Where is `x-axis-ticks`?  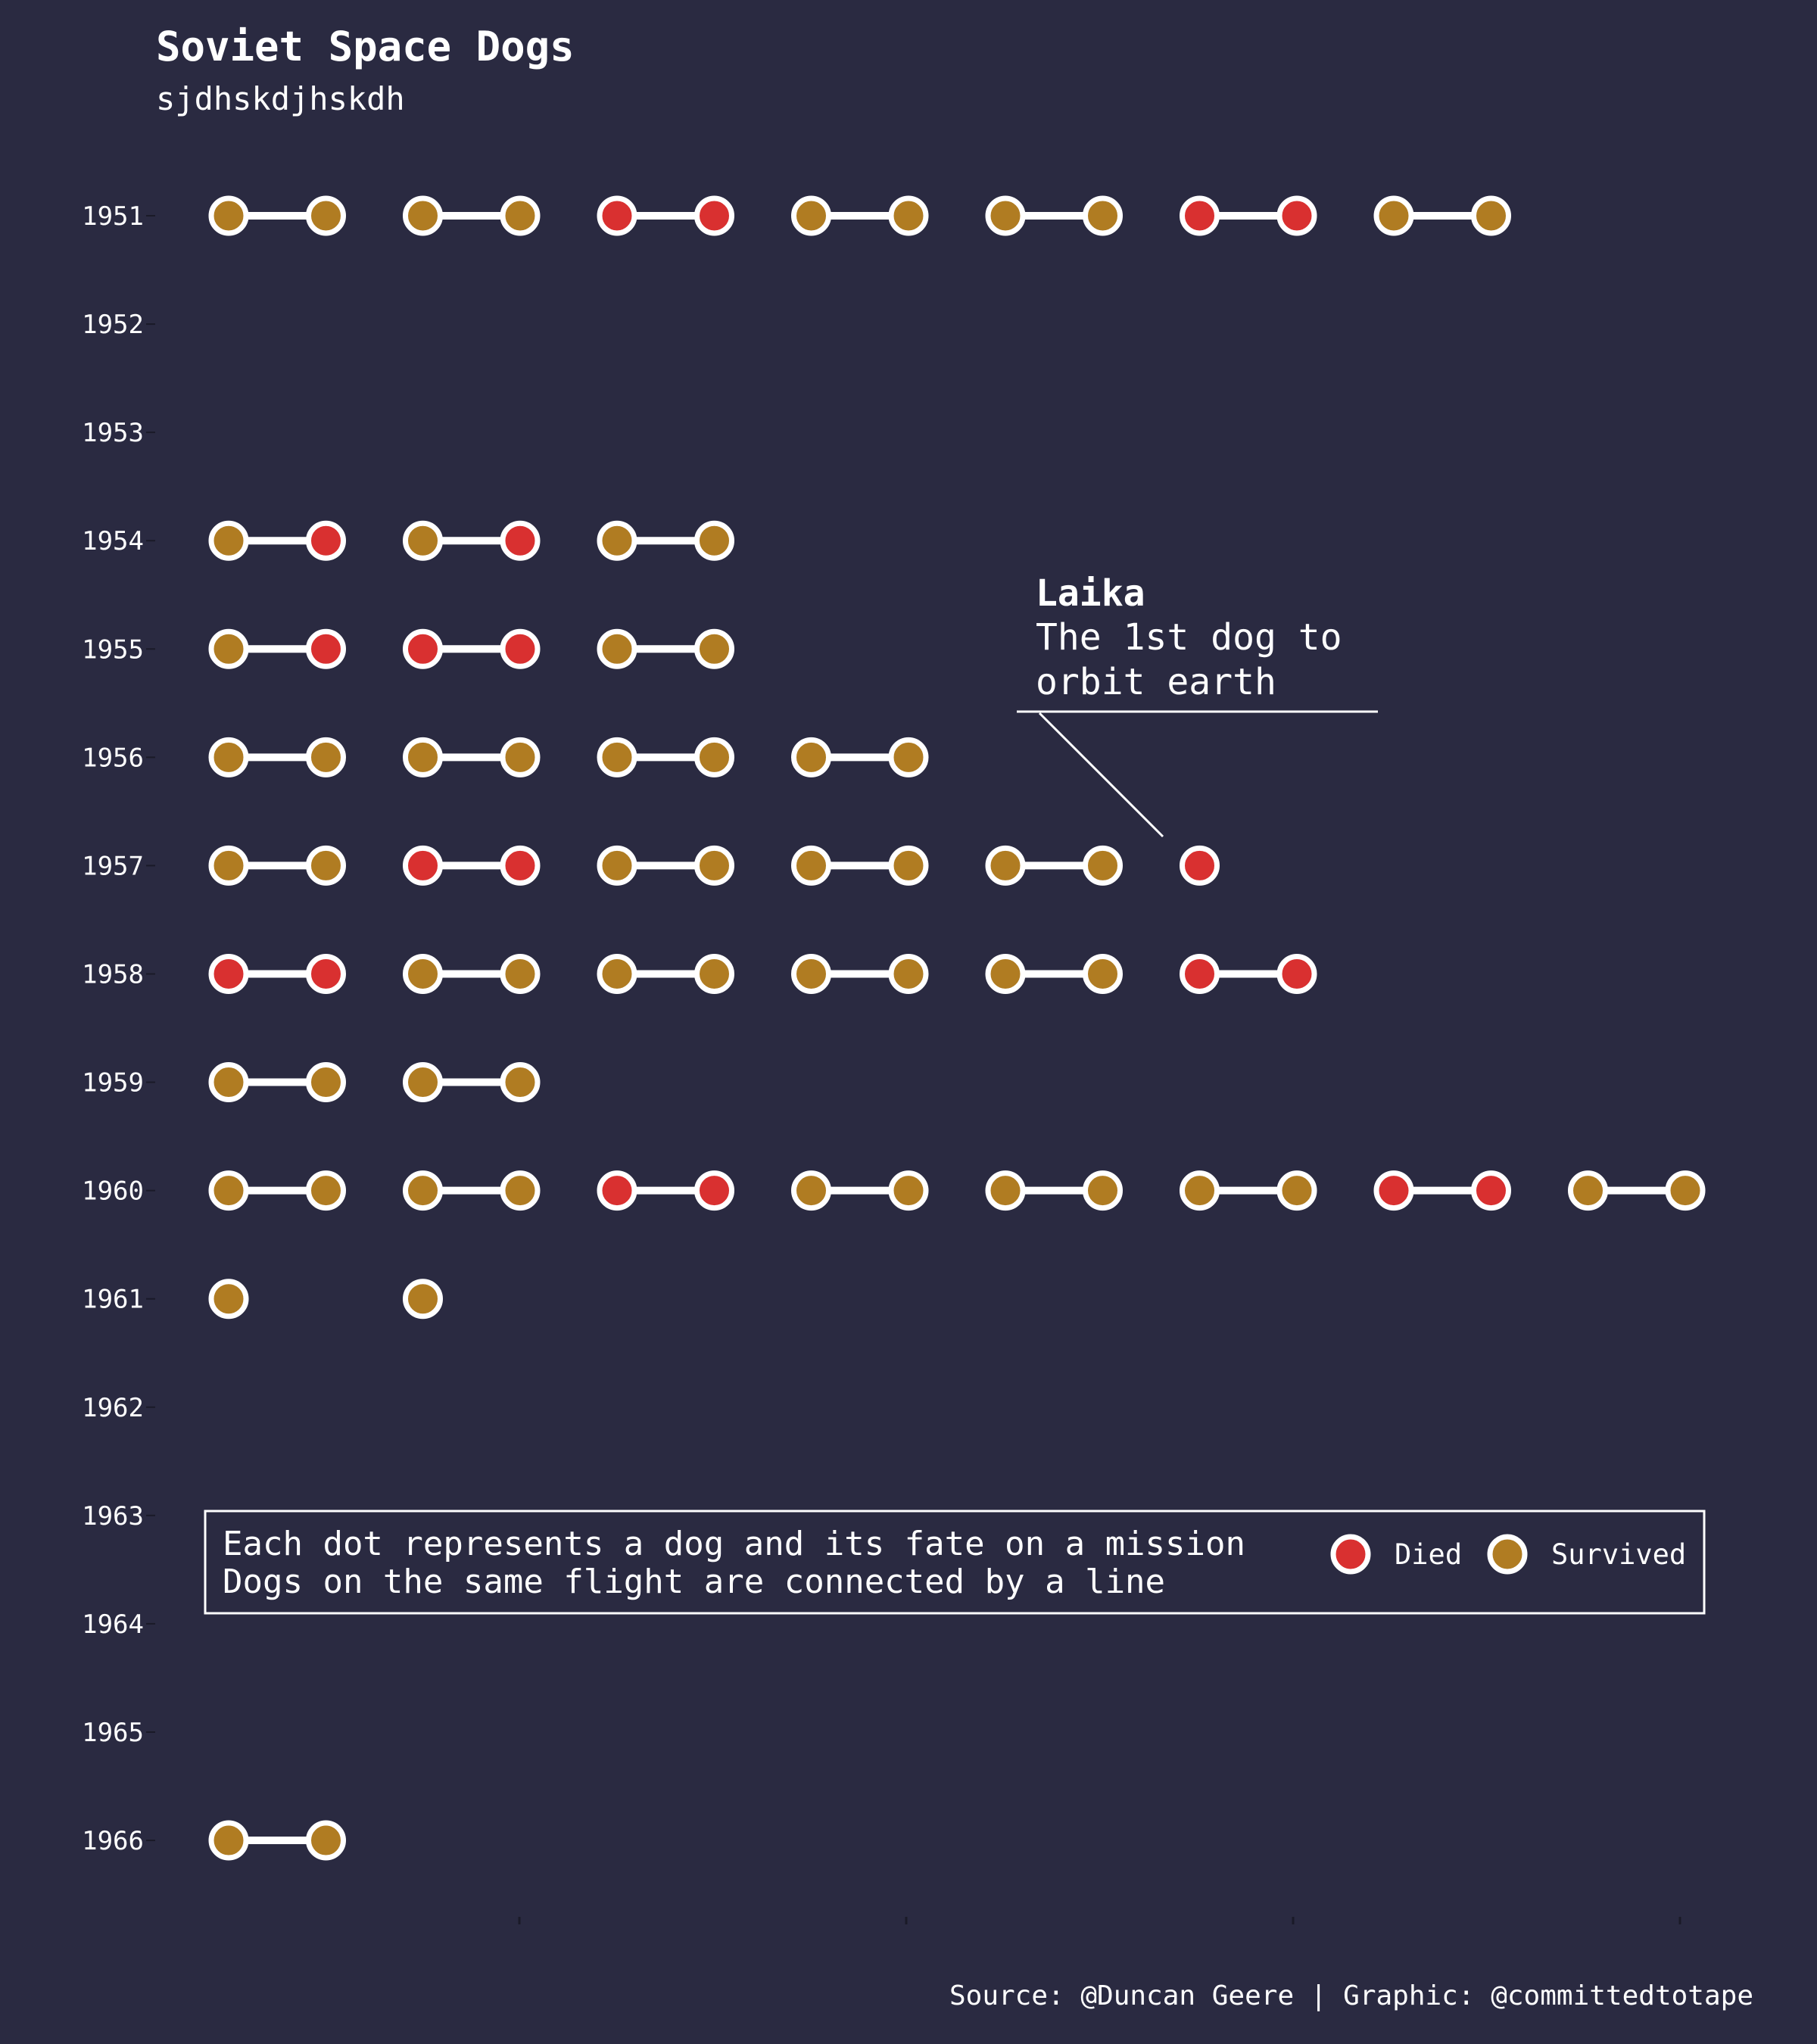
x-axis-ticks is located at coordinates (1099, 1921).